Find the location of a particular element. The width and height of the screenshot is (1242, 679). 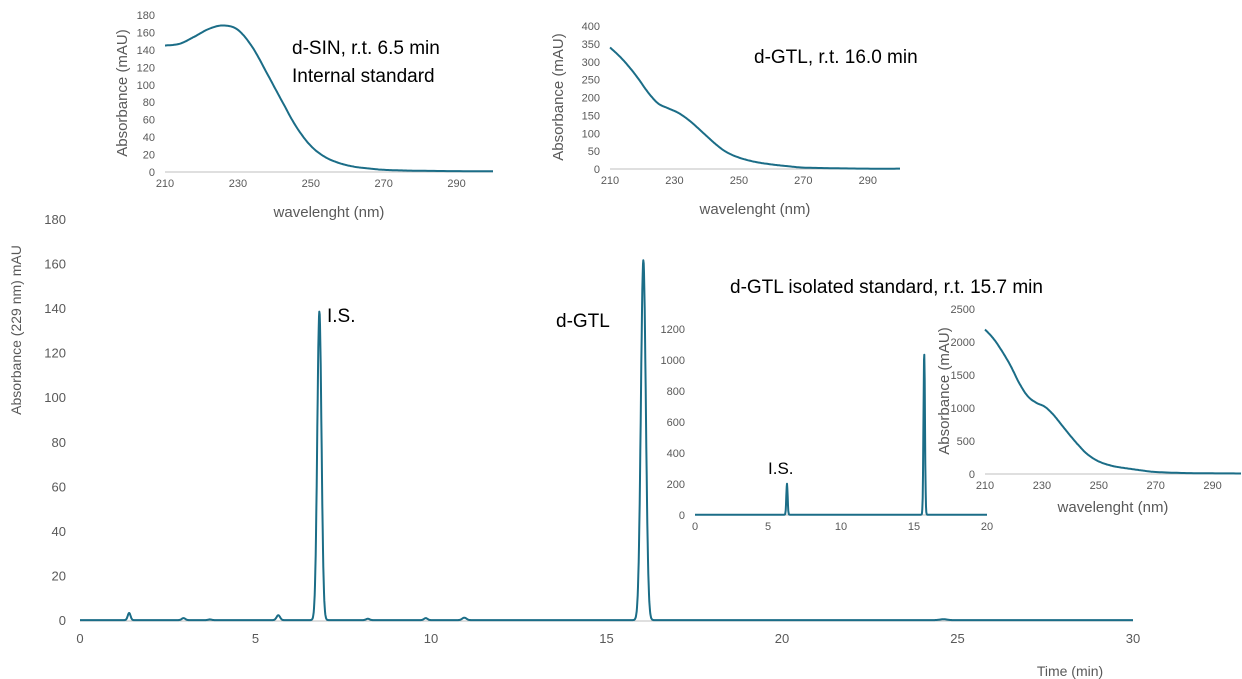

sin-spectrum-title: d-SIN, r.t. 6.5 min is located at coordinates (366, 48).